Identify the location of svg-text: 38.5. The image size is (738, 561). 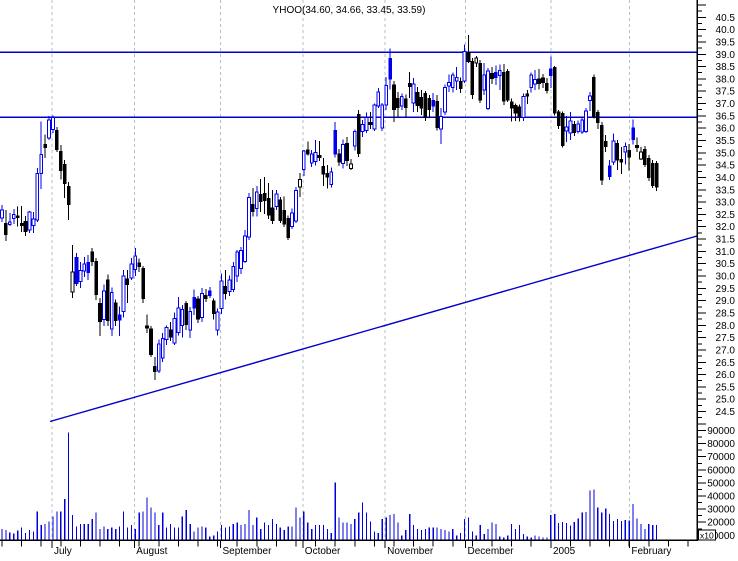
(726, 67).